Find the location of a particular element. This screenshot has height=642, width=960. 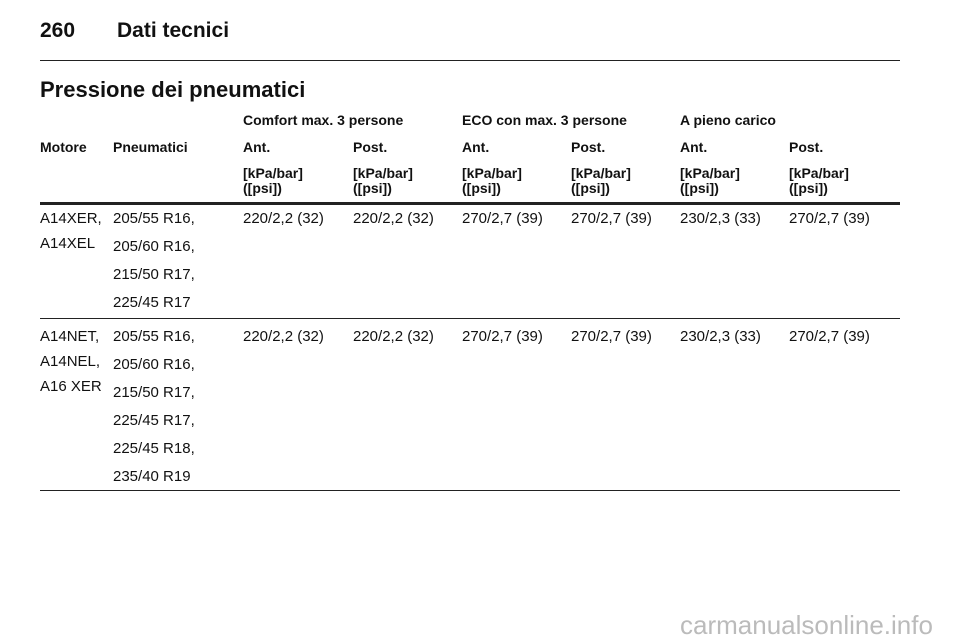

engine: A16 XER is located at coordinates (71, 386).